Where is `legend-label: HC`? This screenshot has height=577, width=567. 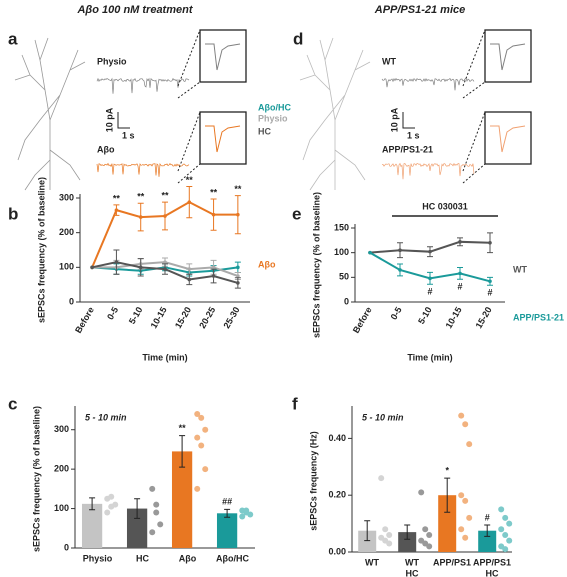
legend-label: HC is located at coordinates (264, 131).